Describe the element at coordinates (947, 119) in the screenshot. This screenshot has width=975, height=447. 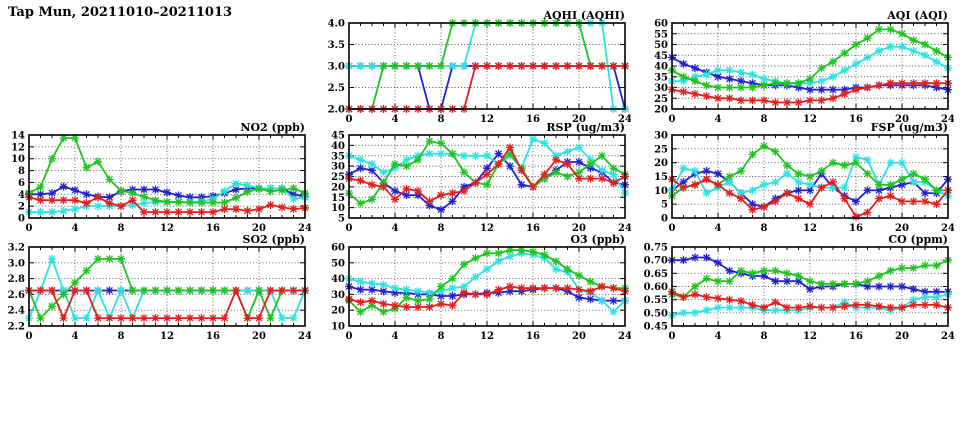
I see `aqi-xtick: 24` at that location.